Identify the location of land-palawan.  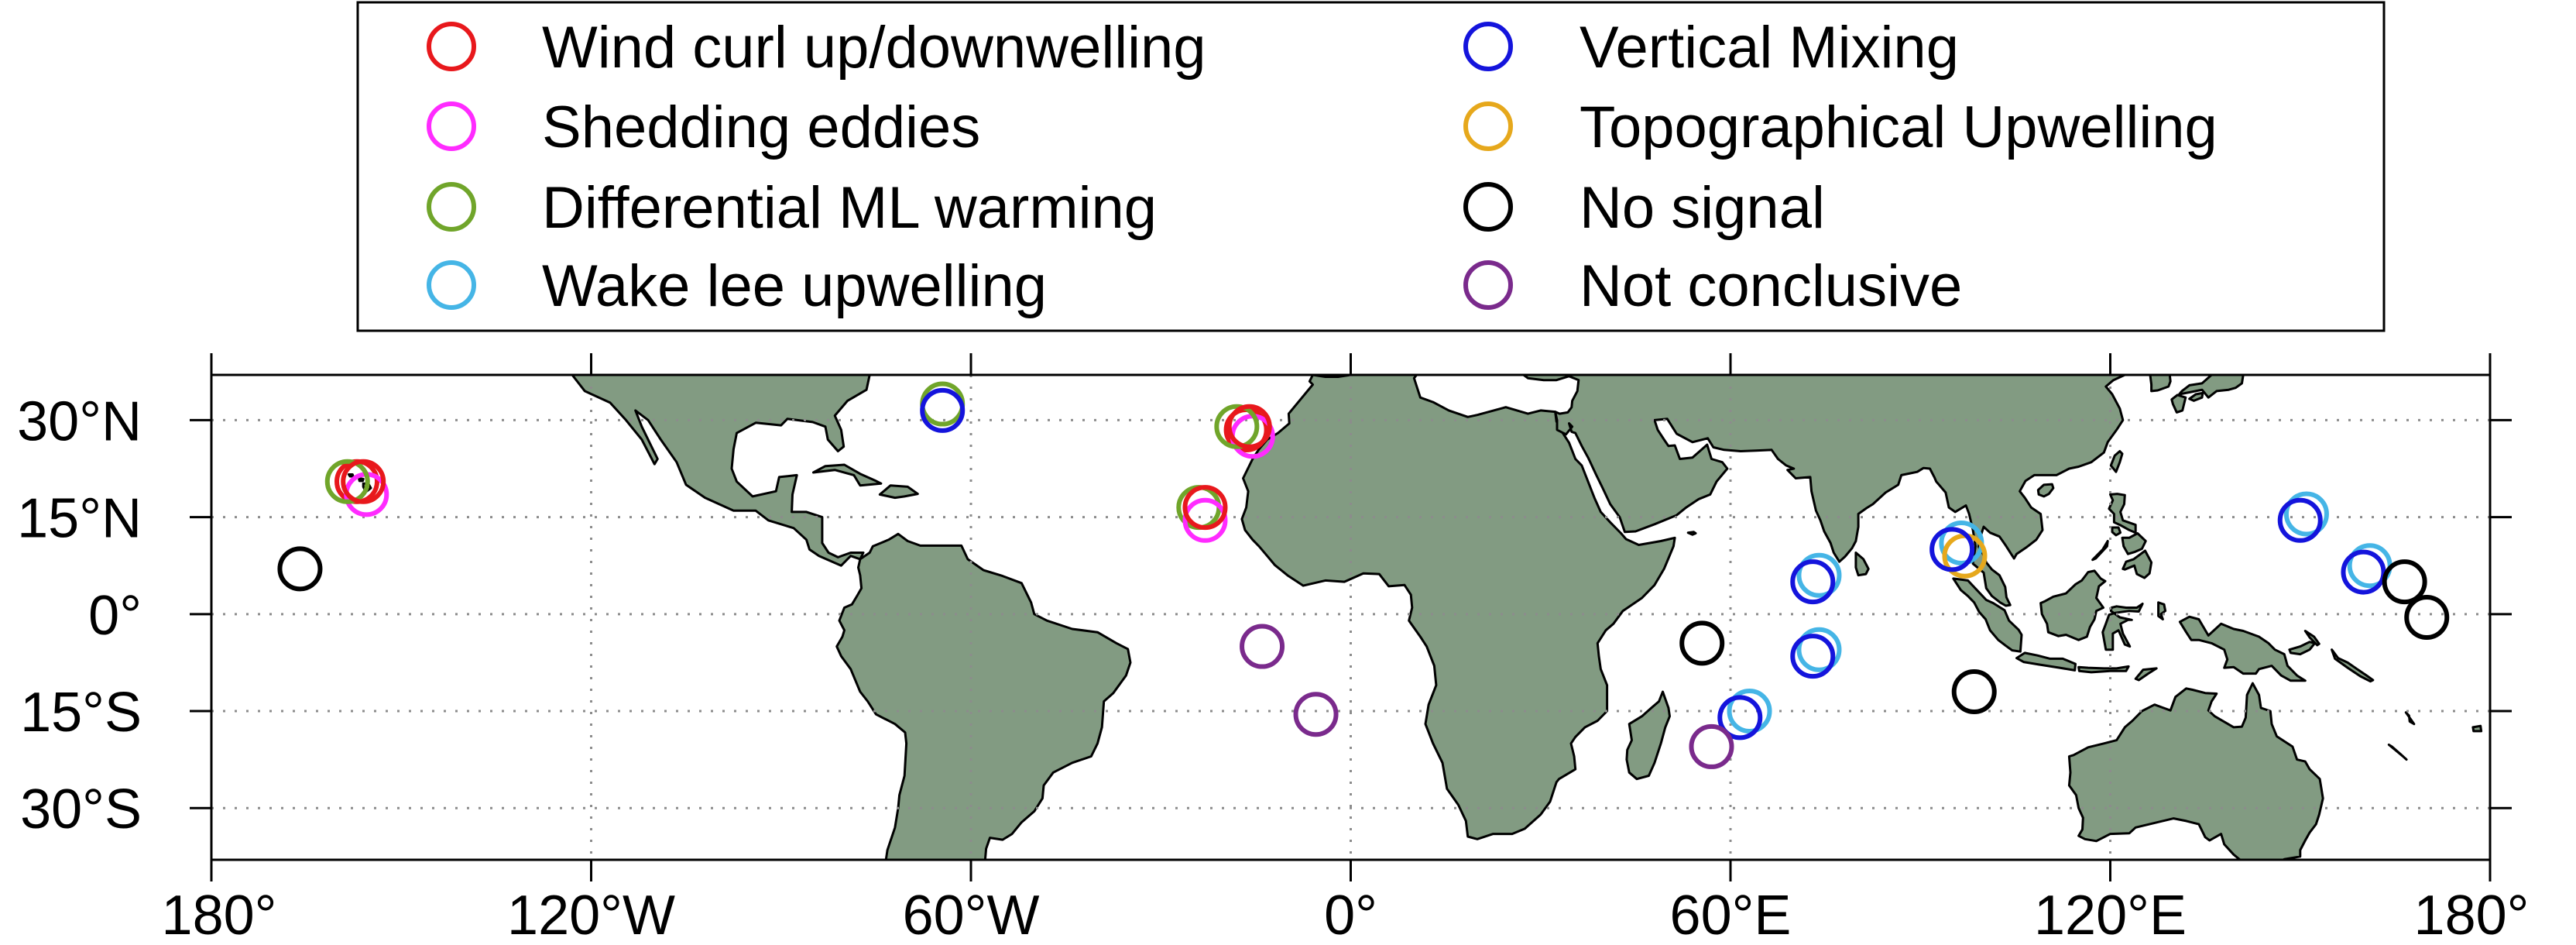
(2100, 551).